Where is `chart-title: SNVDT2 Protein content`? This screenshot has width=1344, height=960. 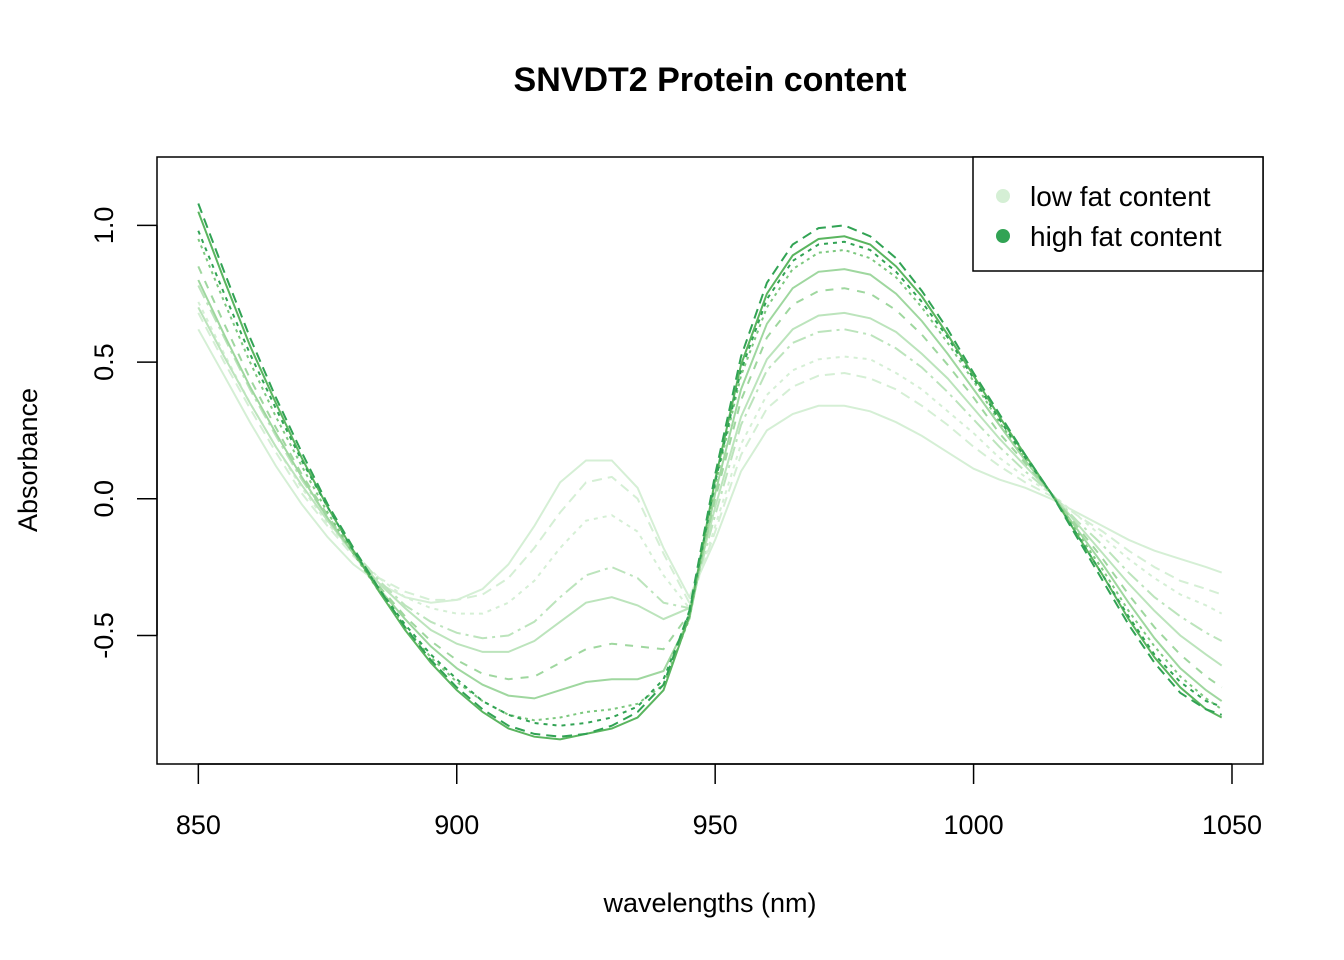
chart-title: SNVDT2 Protein content is located at coordinates (710, 80).